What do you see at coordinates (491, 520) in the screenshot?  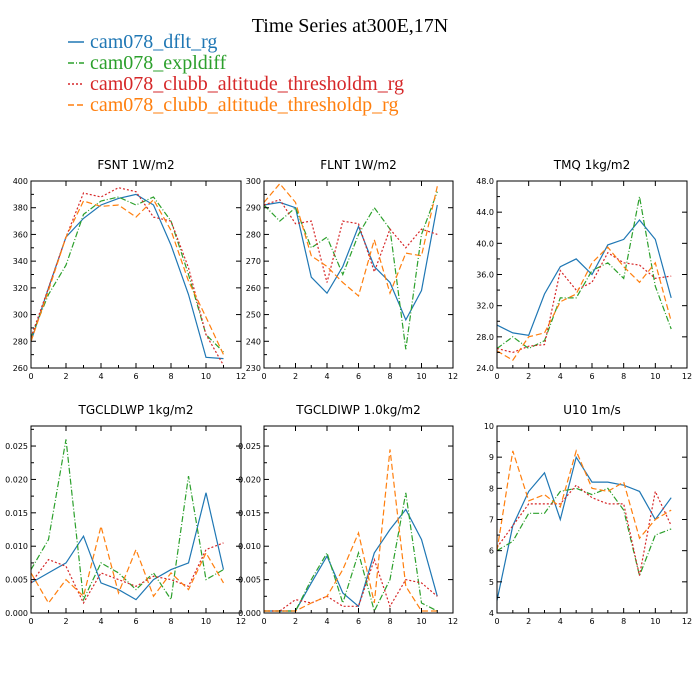 I see `y-tick-label: 7` at bounding box center [491, 520].